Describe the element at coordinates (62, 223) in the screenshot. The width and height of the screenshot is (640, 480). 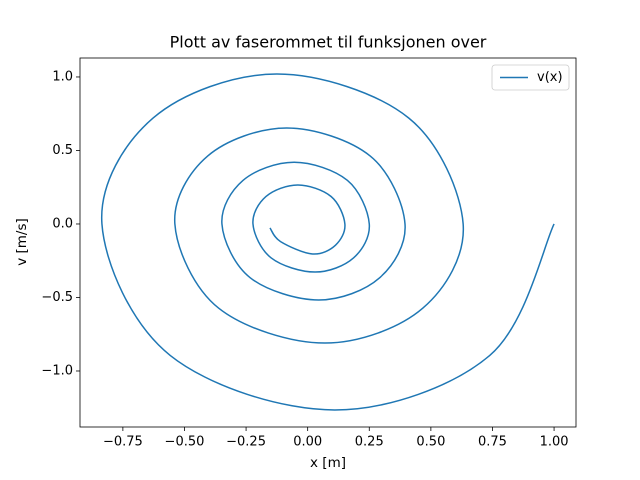
I see `y-tick-label: 0.0` at that location.